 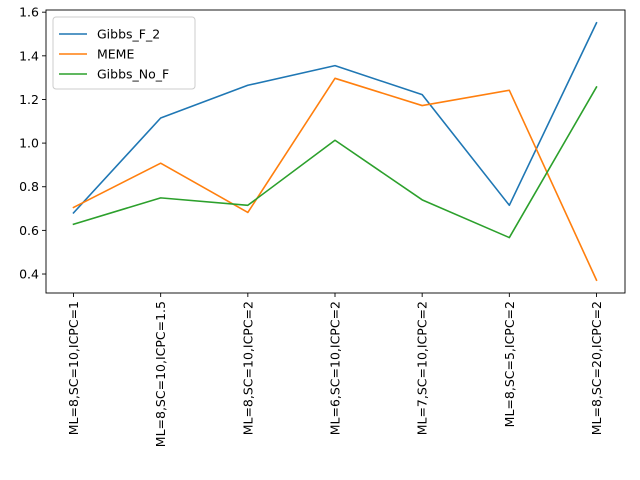 I want to click on legend-label-3: Gibbs_No_F, so click(x=133, y=74).